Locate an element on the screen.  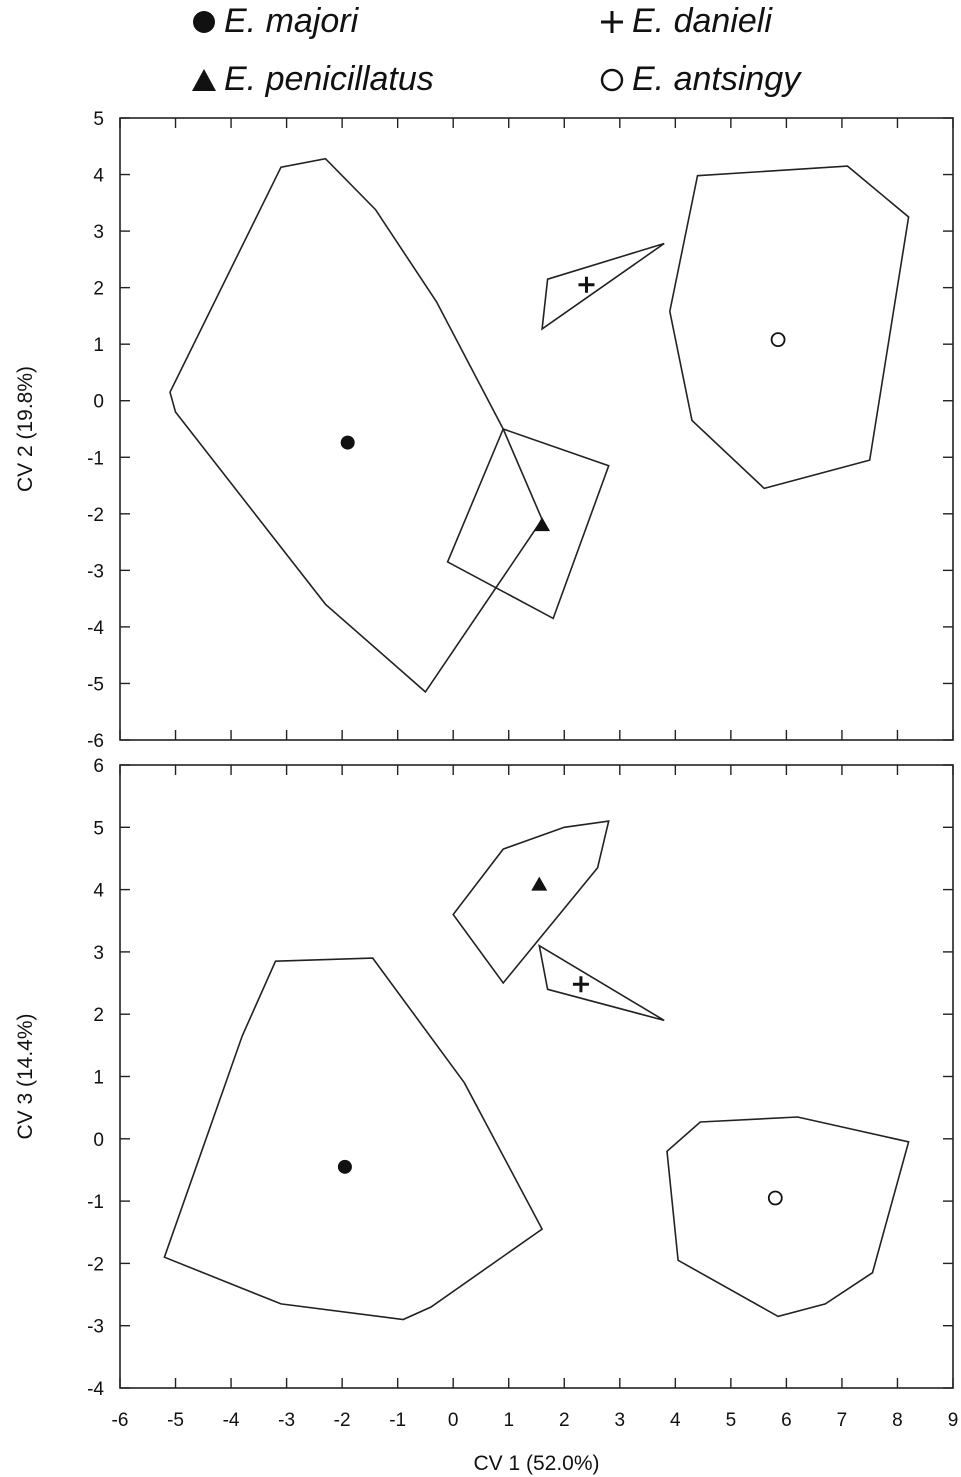
panel-2-ytick-label: 5 is located at coordinates (98, 828).